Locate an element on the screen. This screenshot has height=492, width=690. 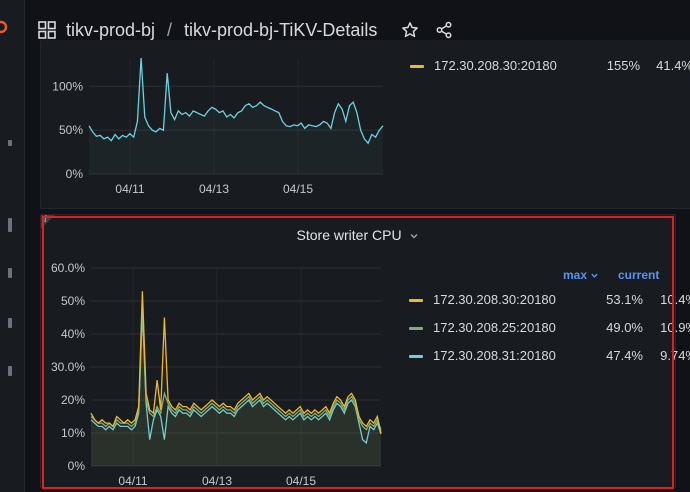
panel-title: Store writer CPU is located at coordinates (349, 235).